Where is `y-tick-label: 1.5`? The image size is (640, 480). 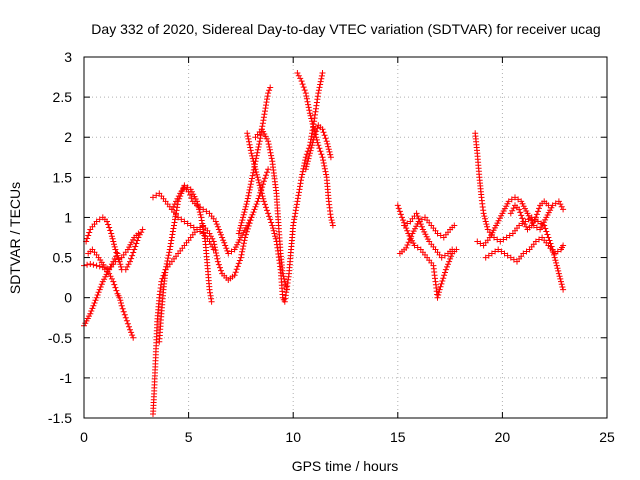 y-tick-label: 1.5 is located at coordinates (63, 177).